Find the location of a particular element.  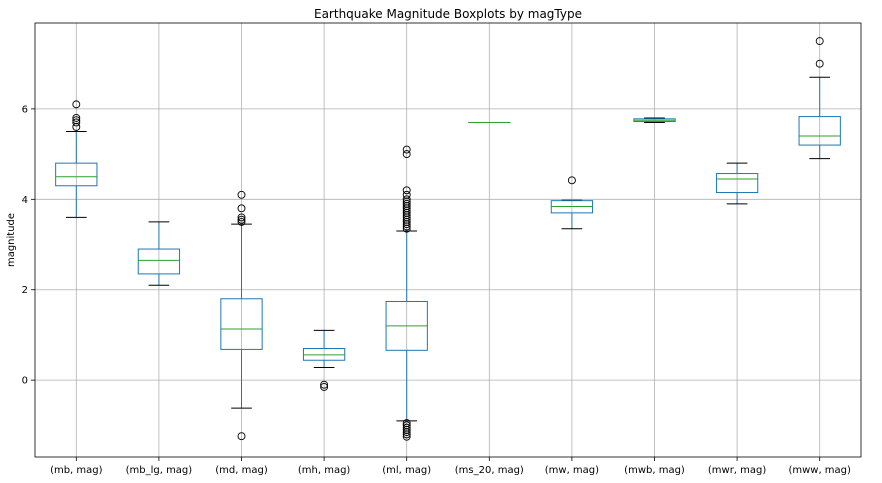

y-tick-label: 2 is located at coordinates (25, 290).